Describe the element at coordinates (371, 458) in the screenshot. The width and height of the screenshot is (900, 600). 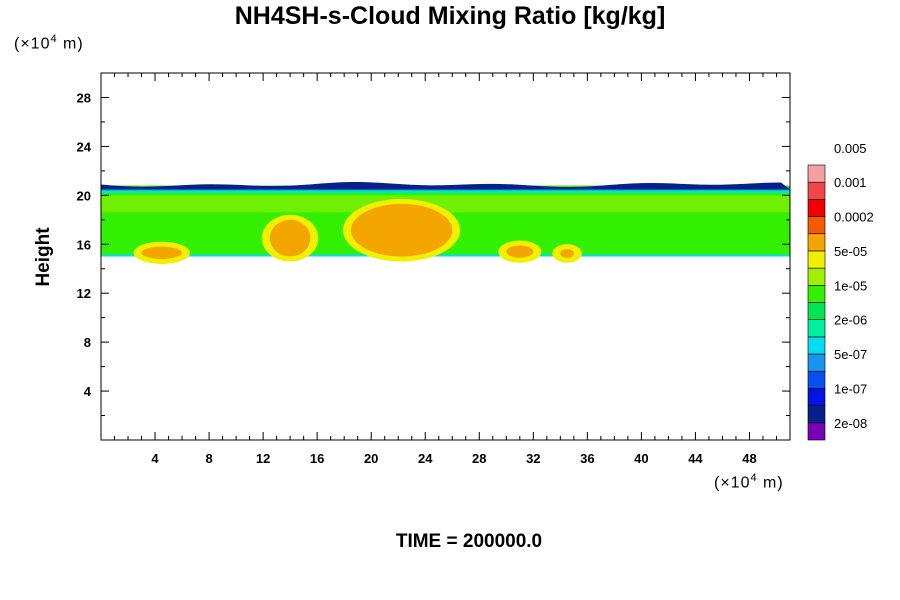
I see `x-tick-label: 20` at that location.